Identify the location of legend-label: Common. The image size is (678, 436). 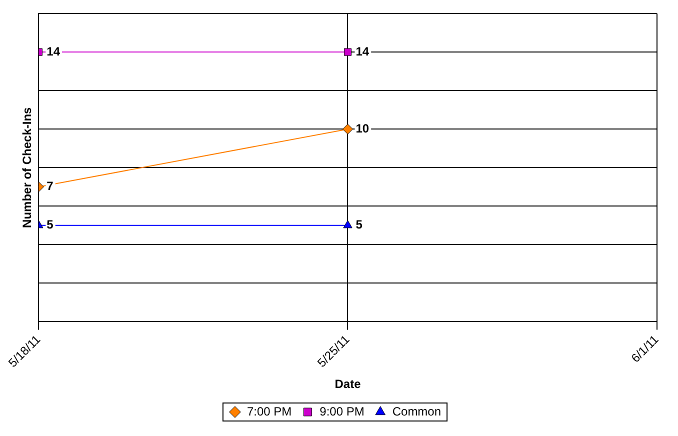
(417, 411).